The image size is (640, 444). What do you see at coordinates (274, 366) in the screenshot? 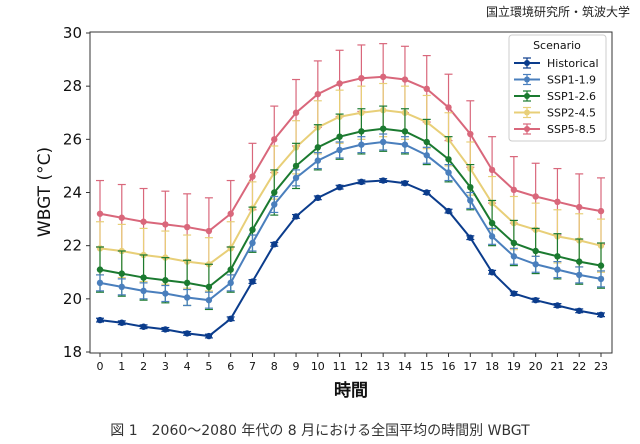
I see `x-tick-label: 8` at bounding box center [274, 366].